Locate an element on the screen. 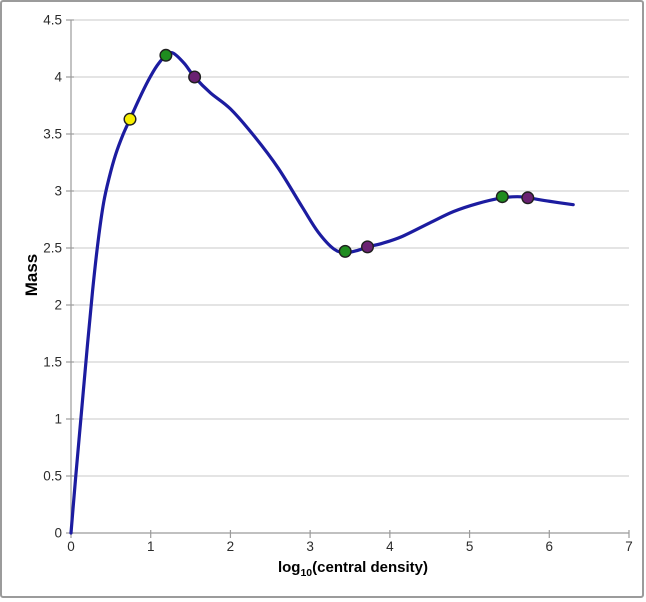 The height and width of the screenshot is (602, 646). y-tick-label: 4.5 is located at coordinates (52, 20).